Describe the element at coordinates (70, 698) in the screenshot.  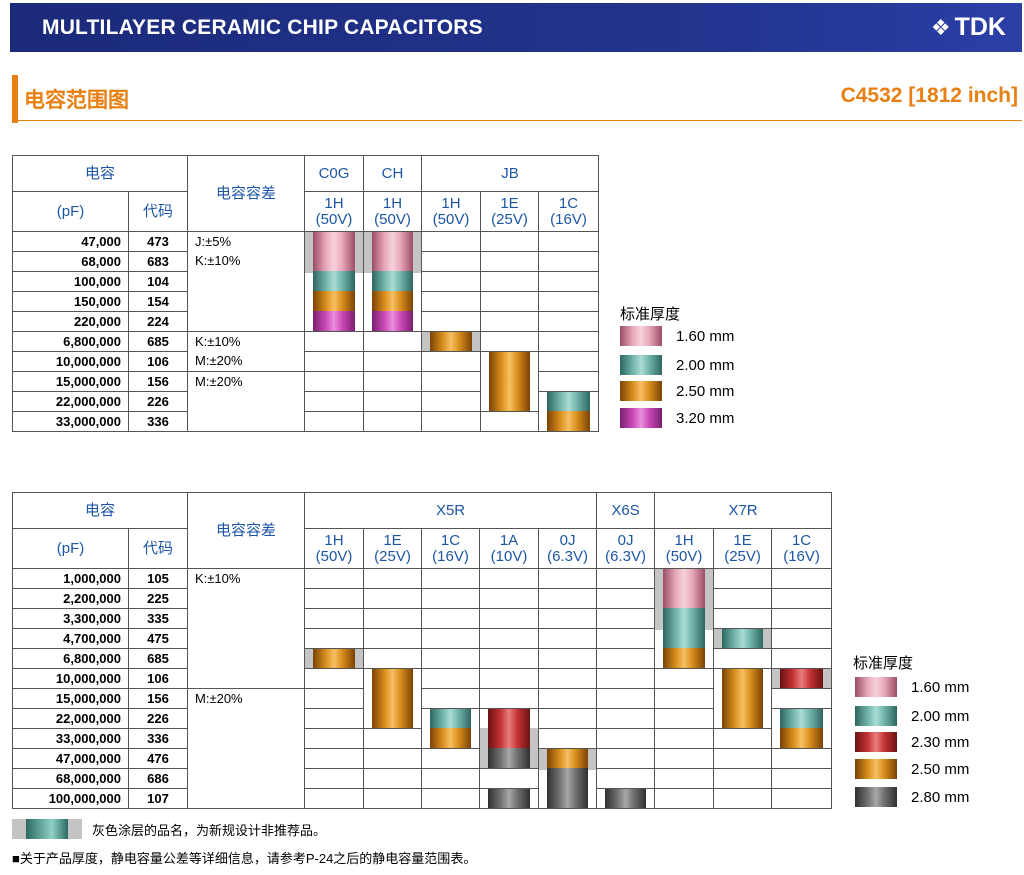
I see `cap-value: 15,000,000` at that location.